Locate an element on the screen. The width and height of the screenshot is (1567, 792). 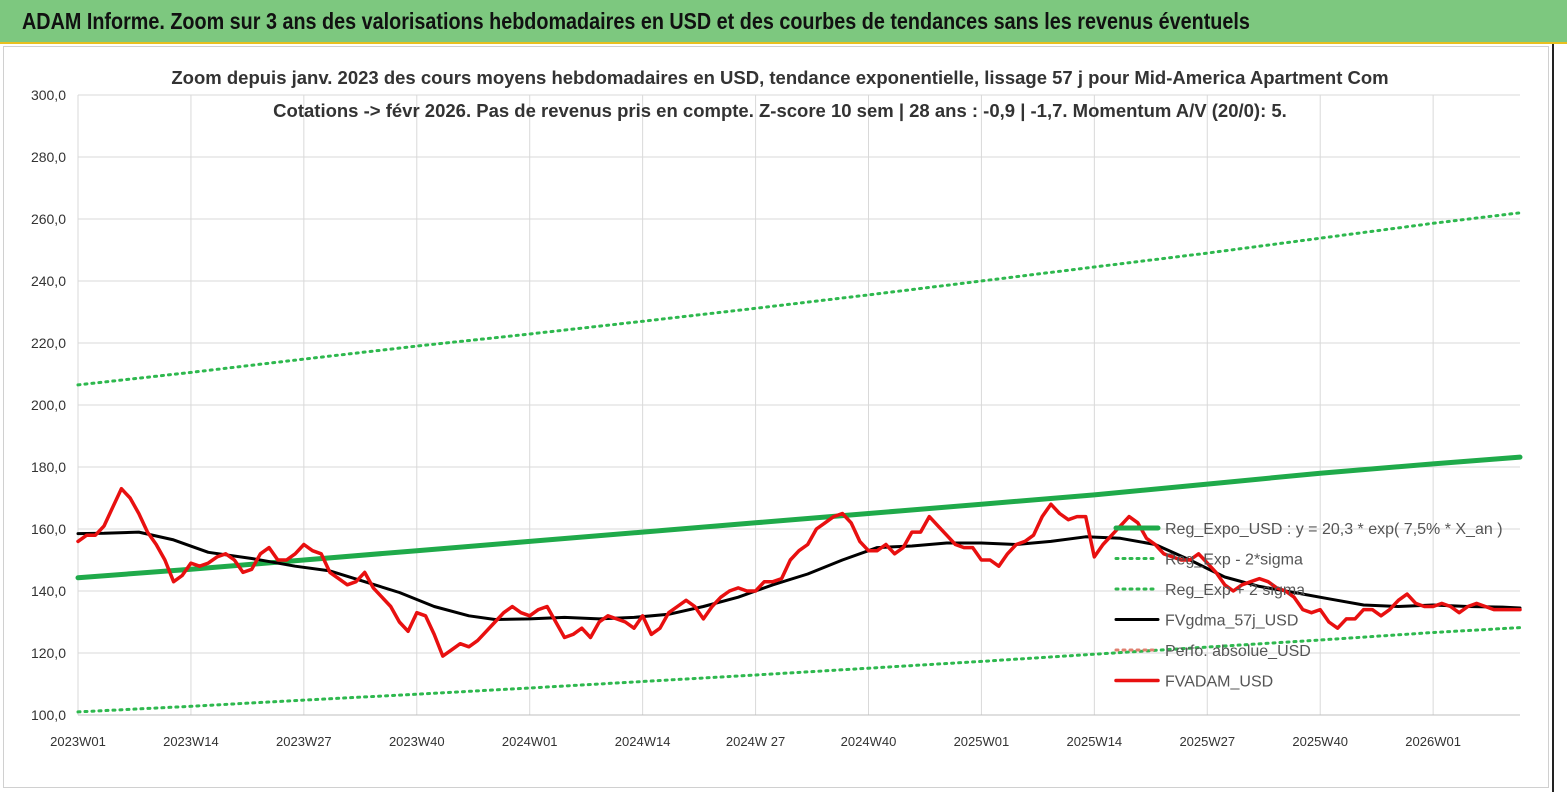
x-tick-label: 2023W27 is located at coordinates (304, 741).